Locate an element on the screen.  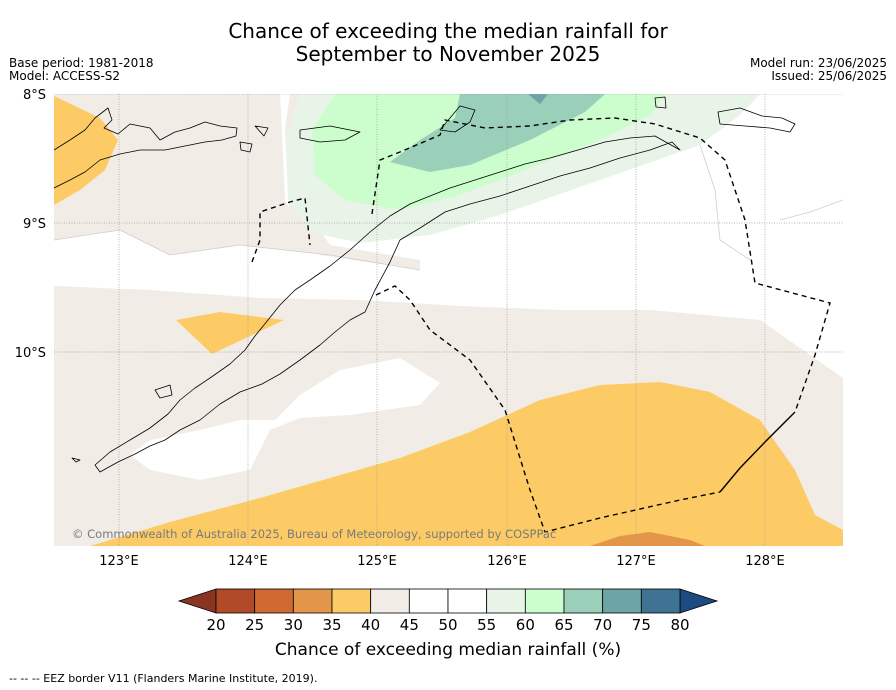
region-35-40-northwest is located at coordinates (86, 150).